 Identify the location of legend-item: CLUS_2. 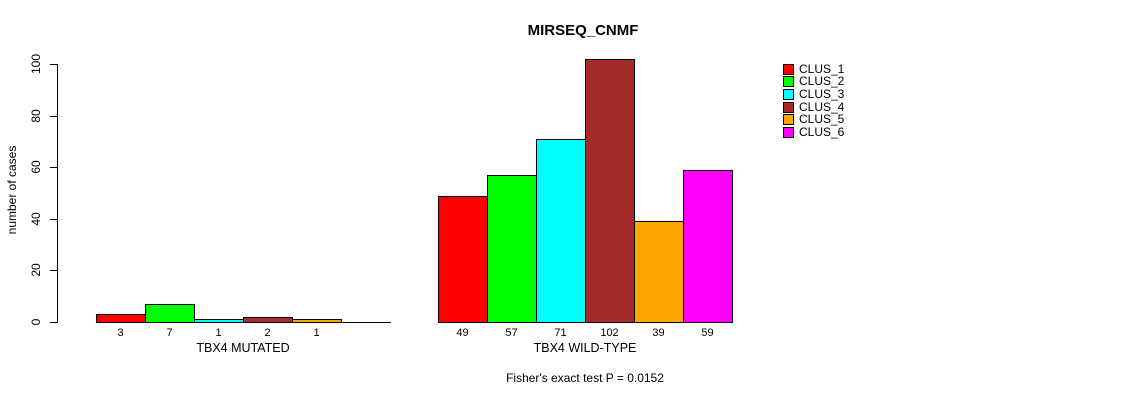
(814, 81).